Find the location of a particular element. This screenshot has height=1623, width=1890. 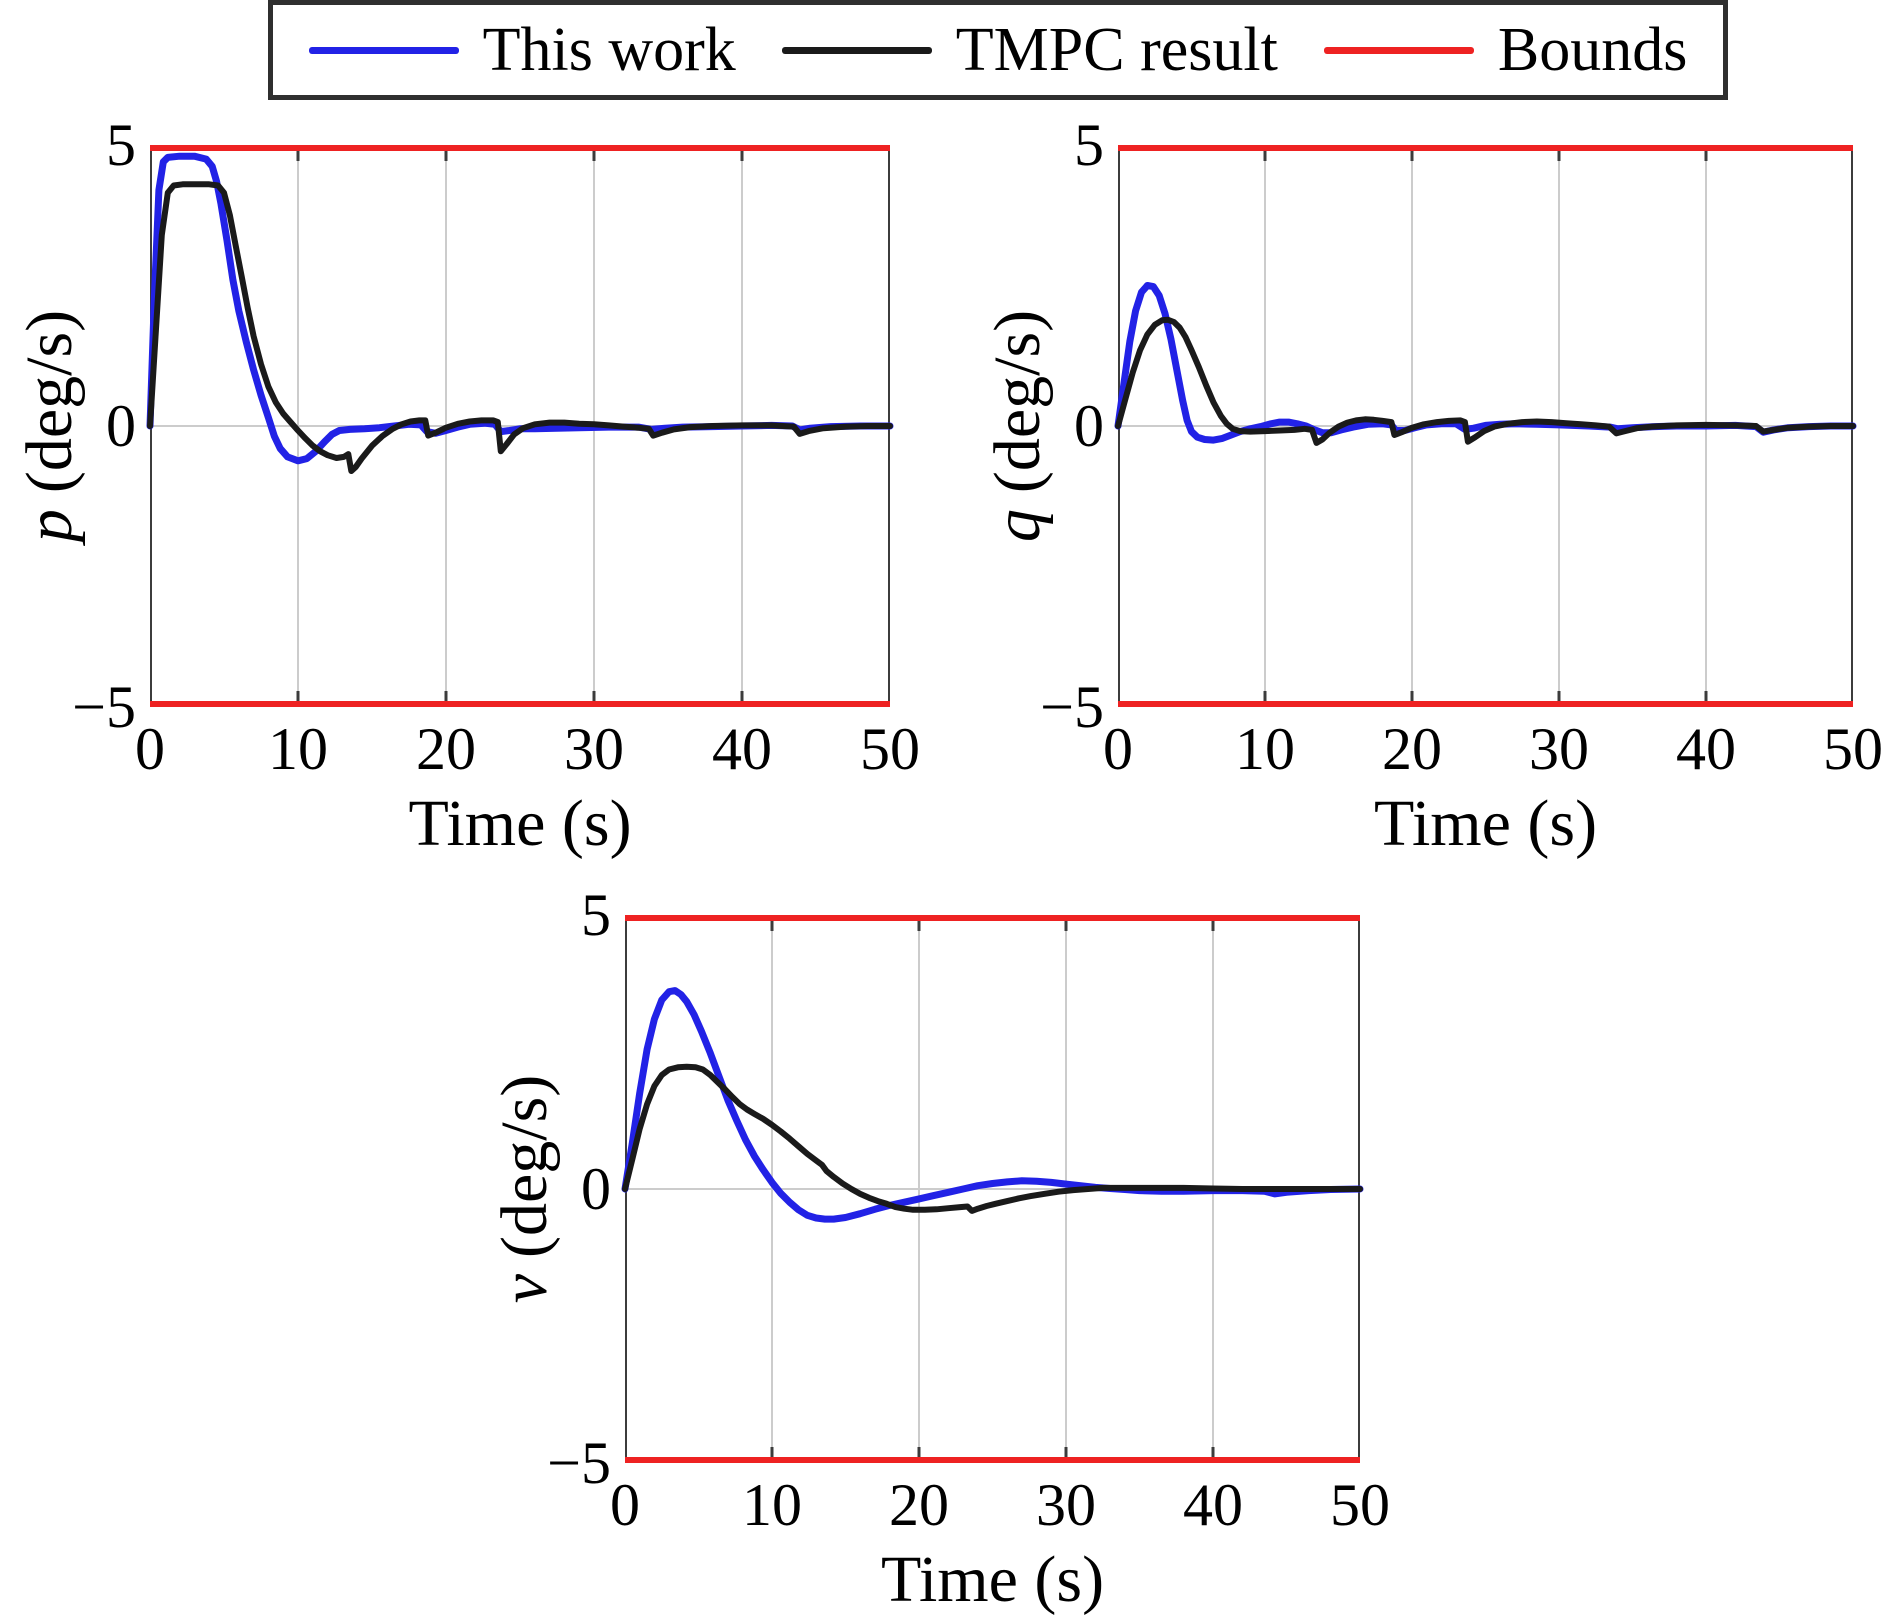

legend-line-sample-bounds is located at coordinates (1398, 50).